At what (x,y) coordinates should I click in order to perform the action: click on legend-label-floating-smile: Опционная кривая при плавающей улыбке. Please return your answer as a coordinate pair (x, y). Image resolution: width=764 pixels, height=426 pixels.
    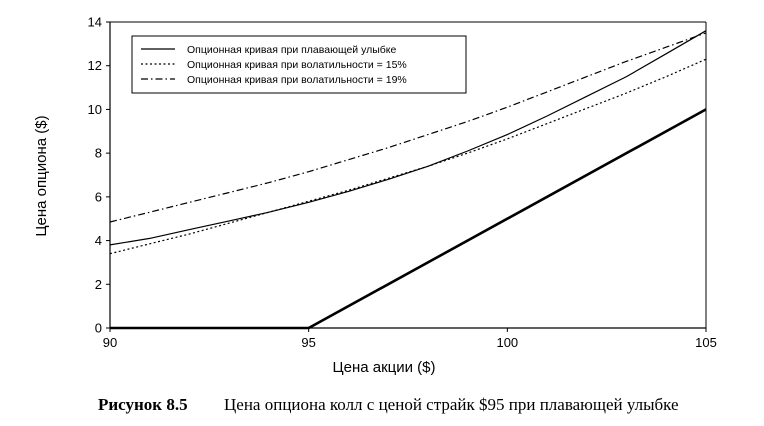
    Looking at the image, I should click on (292, 50).